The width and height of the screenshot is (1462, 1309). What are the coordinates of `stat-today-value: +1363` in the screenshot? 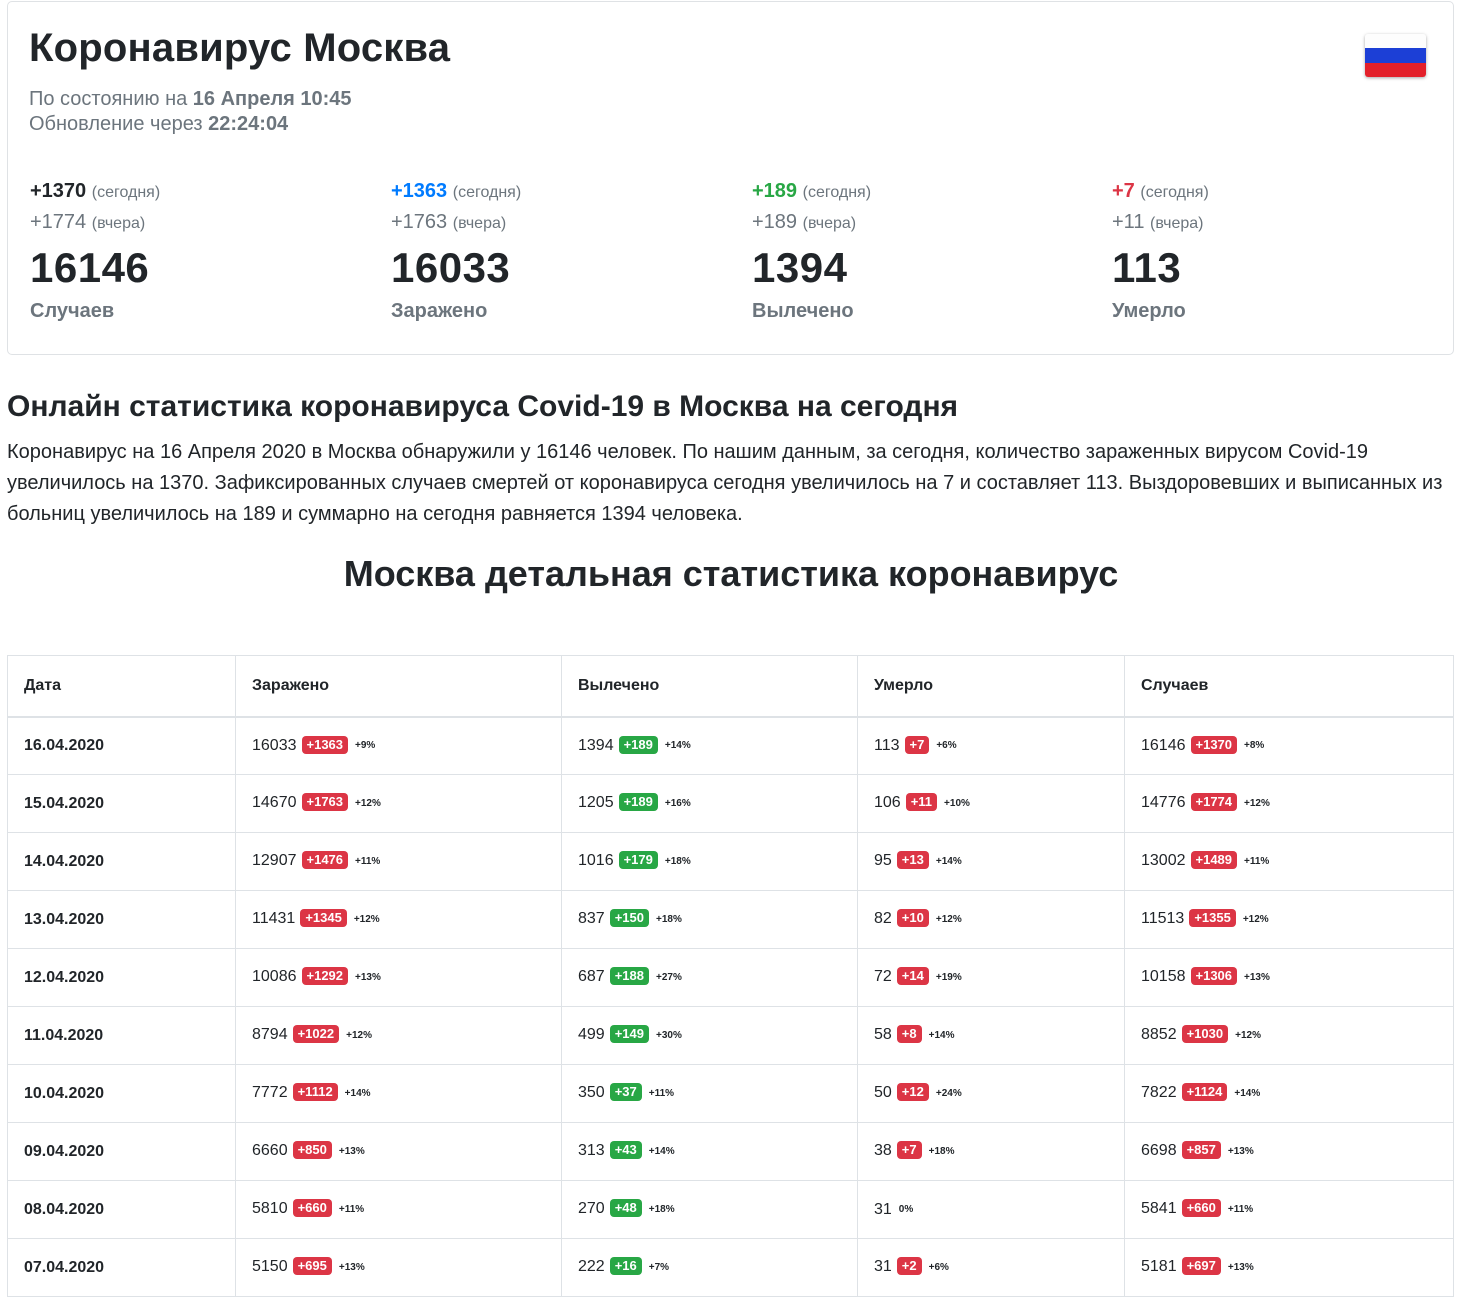 It's located at (419, 191).